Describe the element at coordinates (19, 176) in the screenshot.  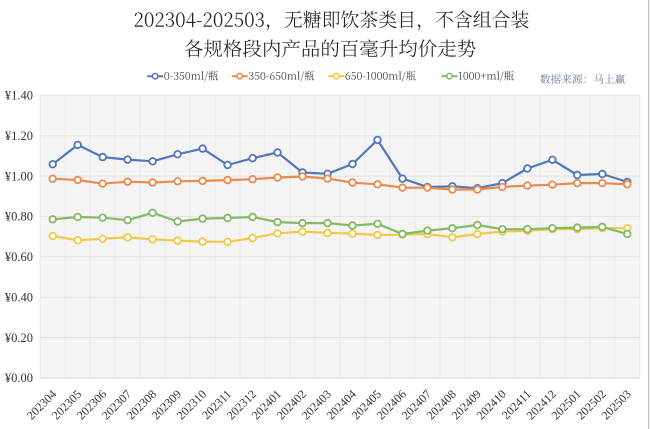
I see `svg-text: ¥1.00` at that location.